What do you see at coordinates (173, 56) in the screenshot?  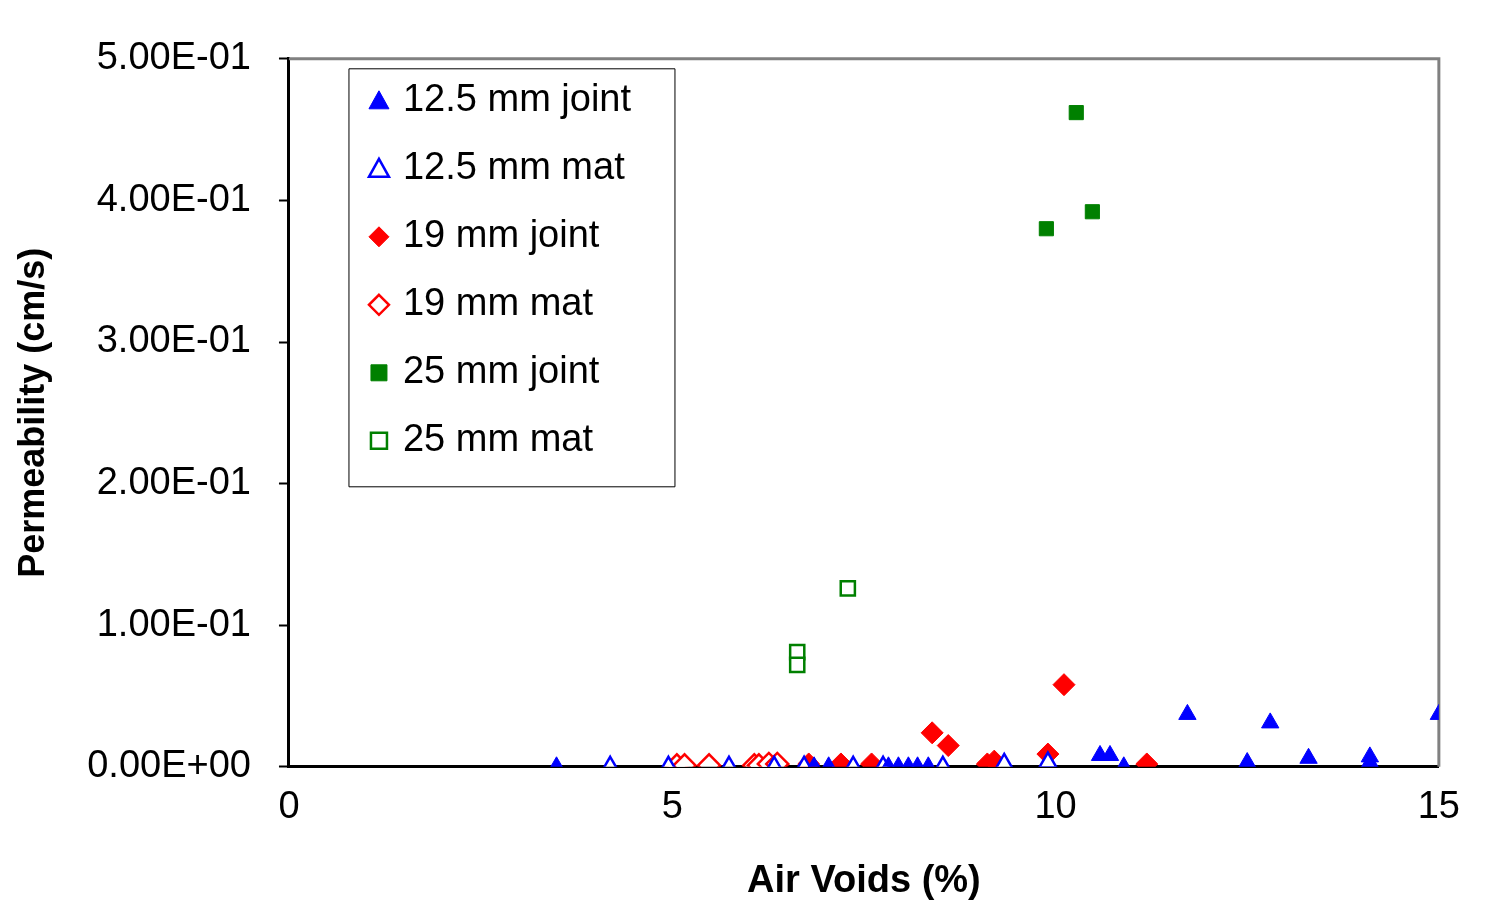 I see `y-tick-label: 5.00E-01` at bounding box center [173, 56].